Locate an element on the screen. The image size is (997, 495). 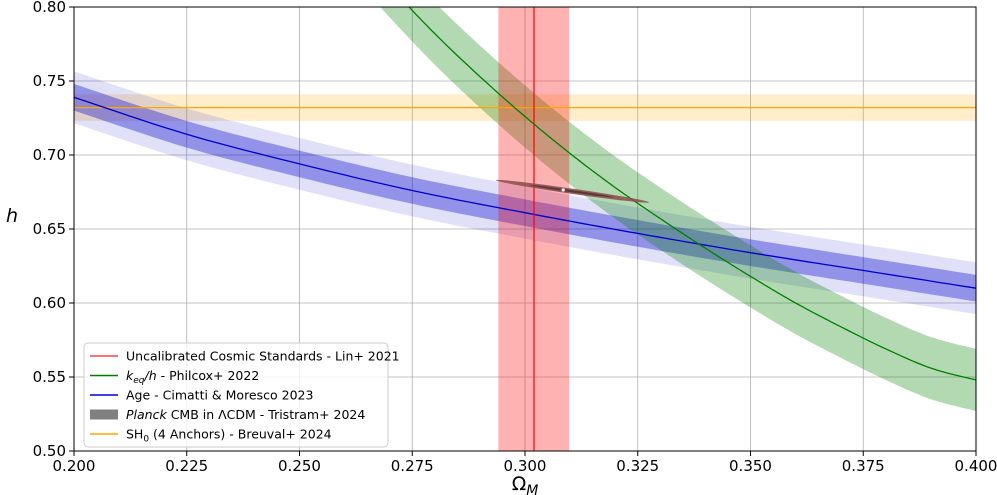
y-tick-label: 0.50 is located at coordinates (49, 451).